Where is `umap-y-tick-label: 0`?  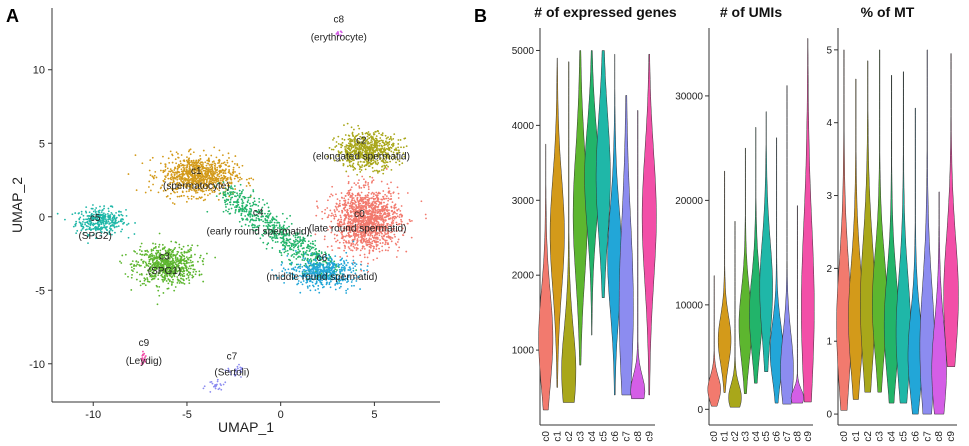 umap-y-tick-label: 0 is located at coordinates (42, 218).